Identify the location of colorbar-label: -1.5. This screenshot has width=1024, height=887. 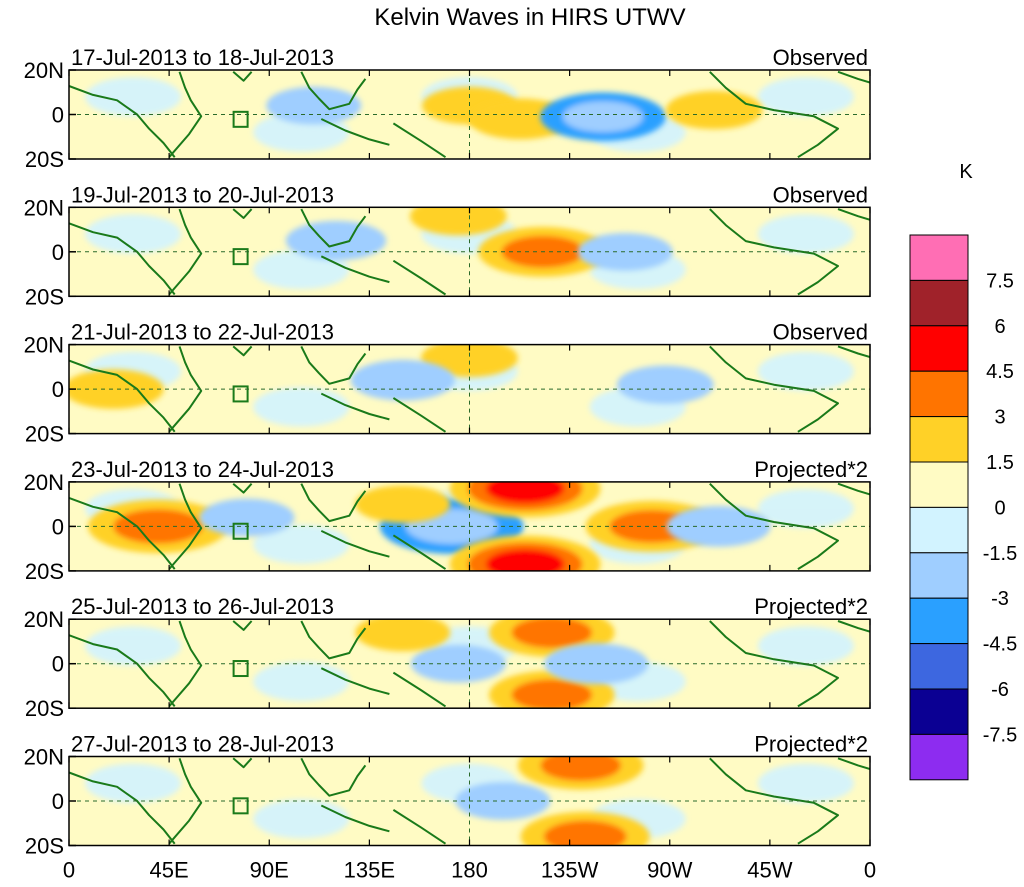
(1000, 554).